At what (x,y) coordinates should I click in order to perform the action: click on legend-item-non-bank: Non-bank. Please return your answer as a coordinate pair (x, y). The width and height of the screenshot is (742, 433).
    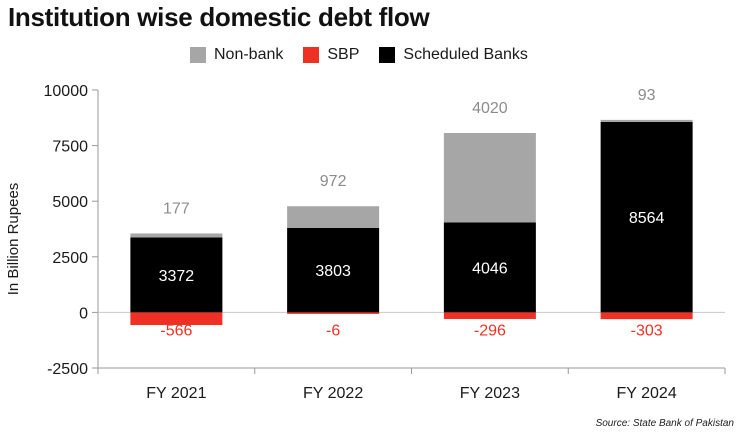
    Looking at the image, I should click on (236, 55).